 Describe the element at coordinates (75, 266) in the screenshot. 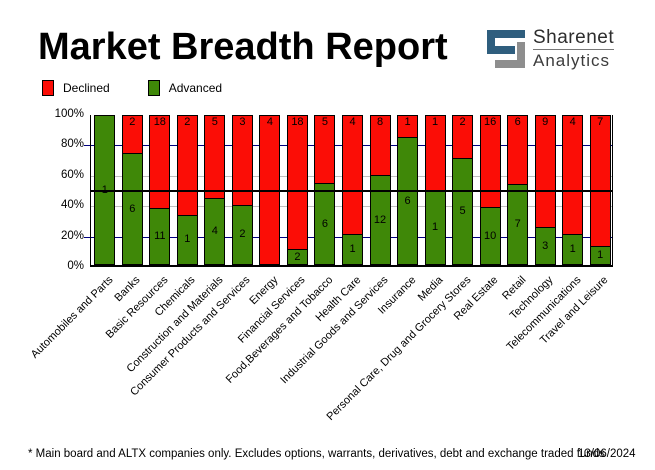

I see `y-axis-label-0: 0%` at that location.